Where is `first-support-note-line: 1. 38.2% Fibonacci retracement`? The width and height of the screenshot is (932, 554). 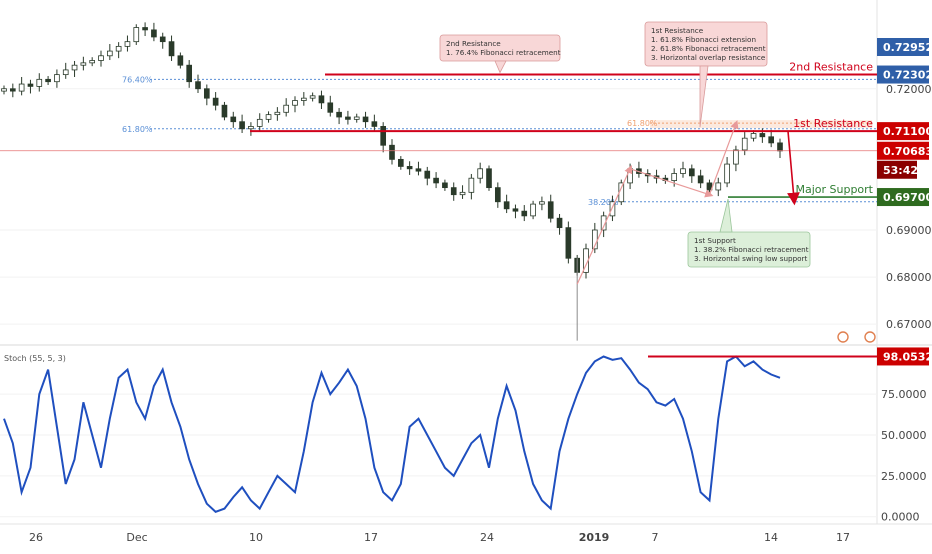 first-support-note-line: 1. 38.2% Fibonacci retracement is located at coordinates (751, 249).